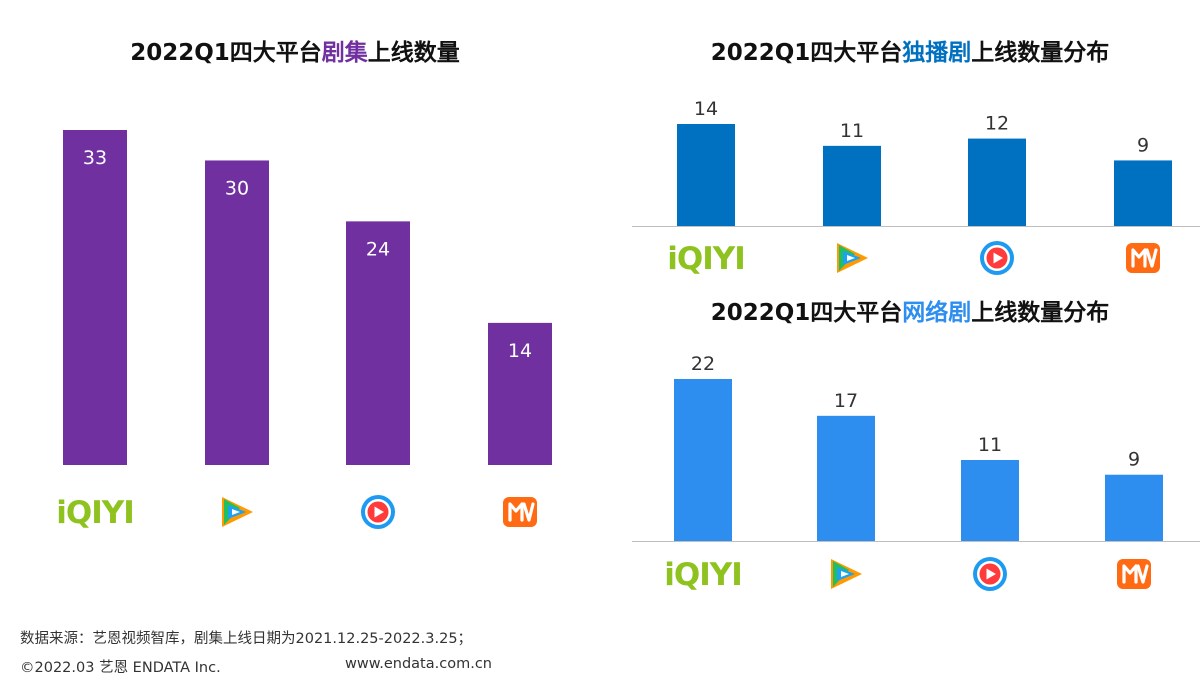 Image resolution: width=1200 pixels, height=682 pixels. What do you see at coordinates (237, 313) in the screenshot?
I see `chart-1-bar-tencent` at bounding box center [237, 313].